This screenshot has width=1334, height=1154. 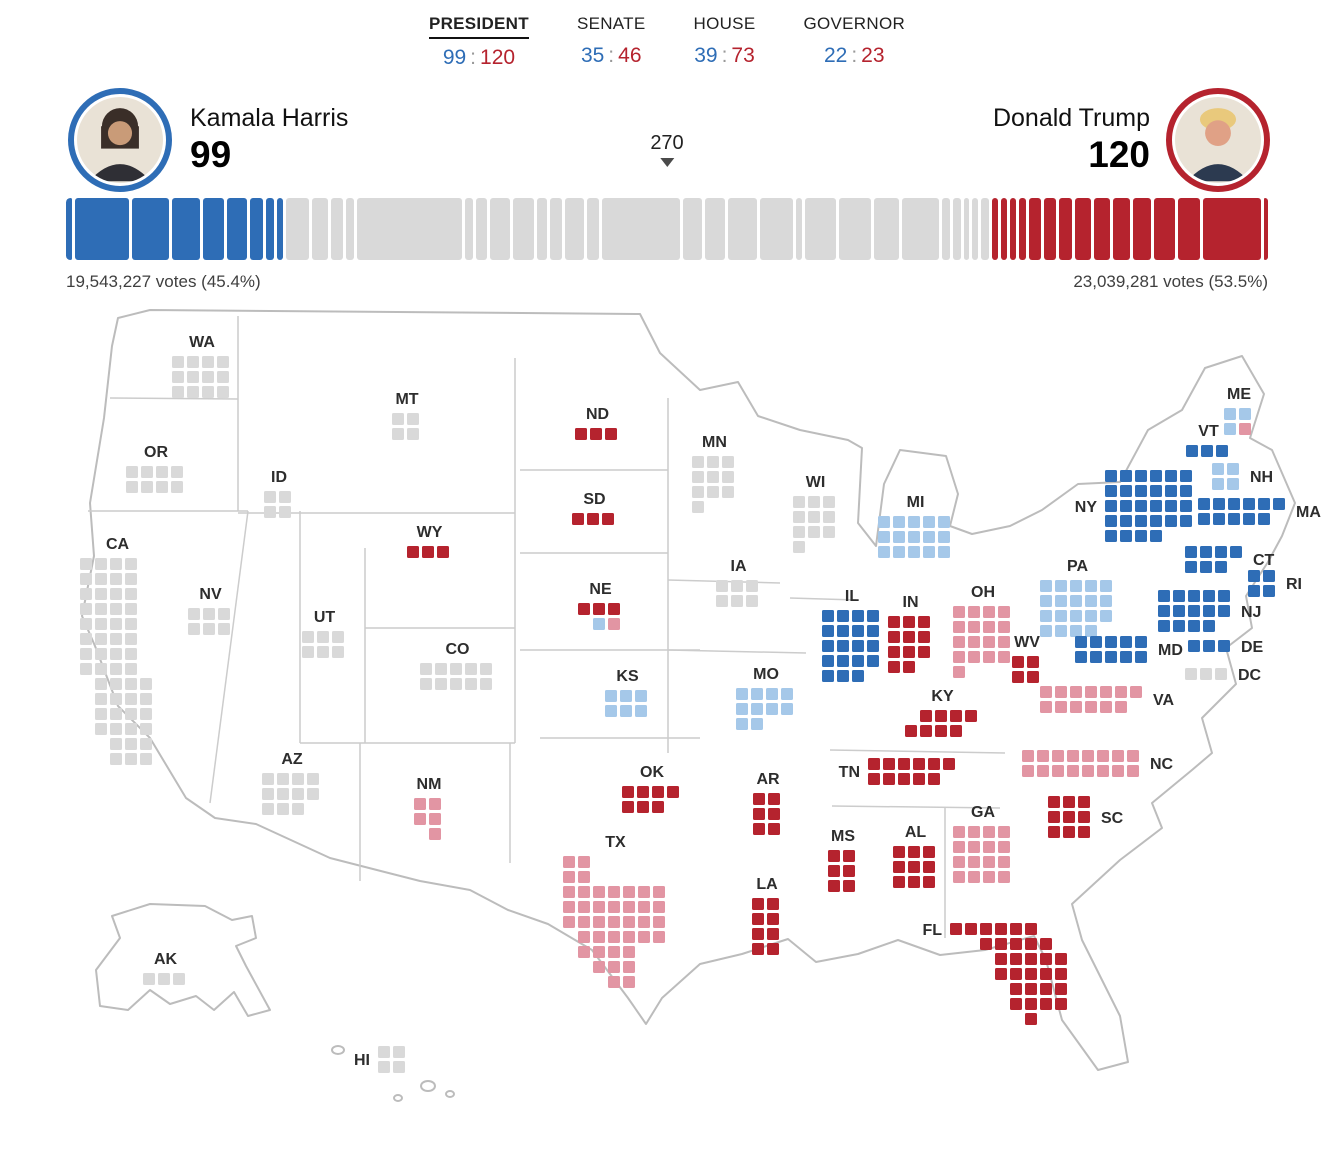 What do you see at coordinates (292, 784) in the screenshot?
I see `state-az: AZ` at bounding box center [292, 784].